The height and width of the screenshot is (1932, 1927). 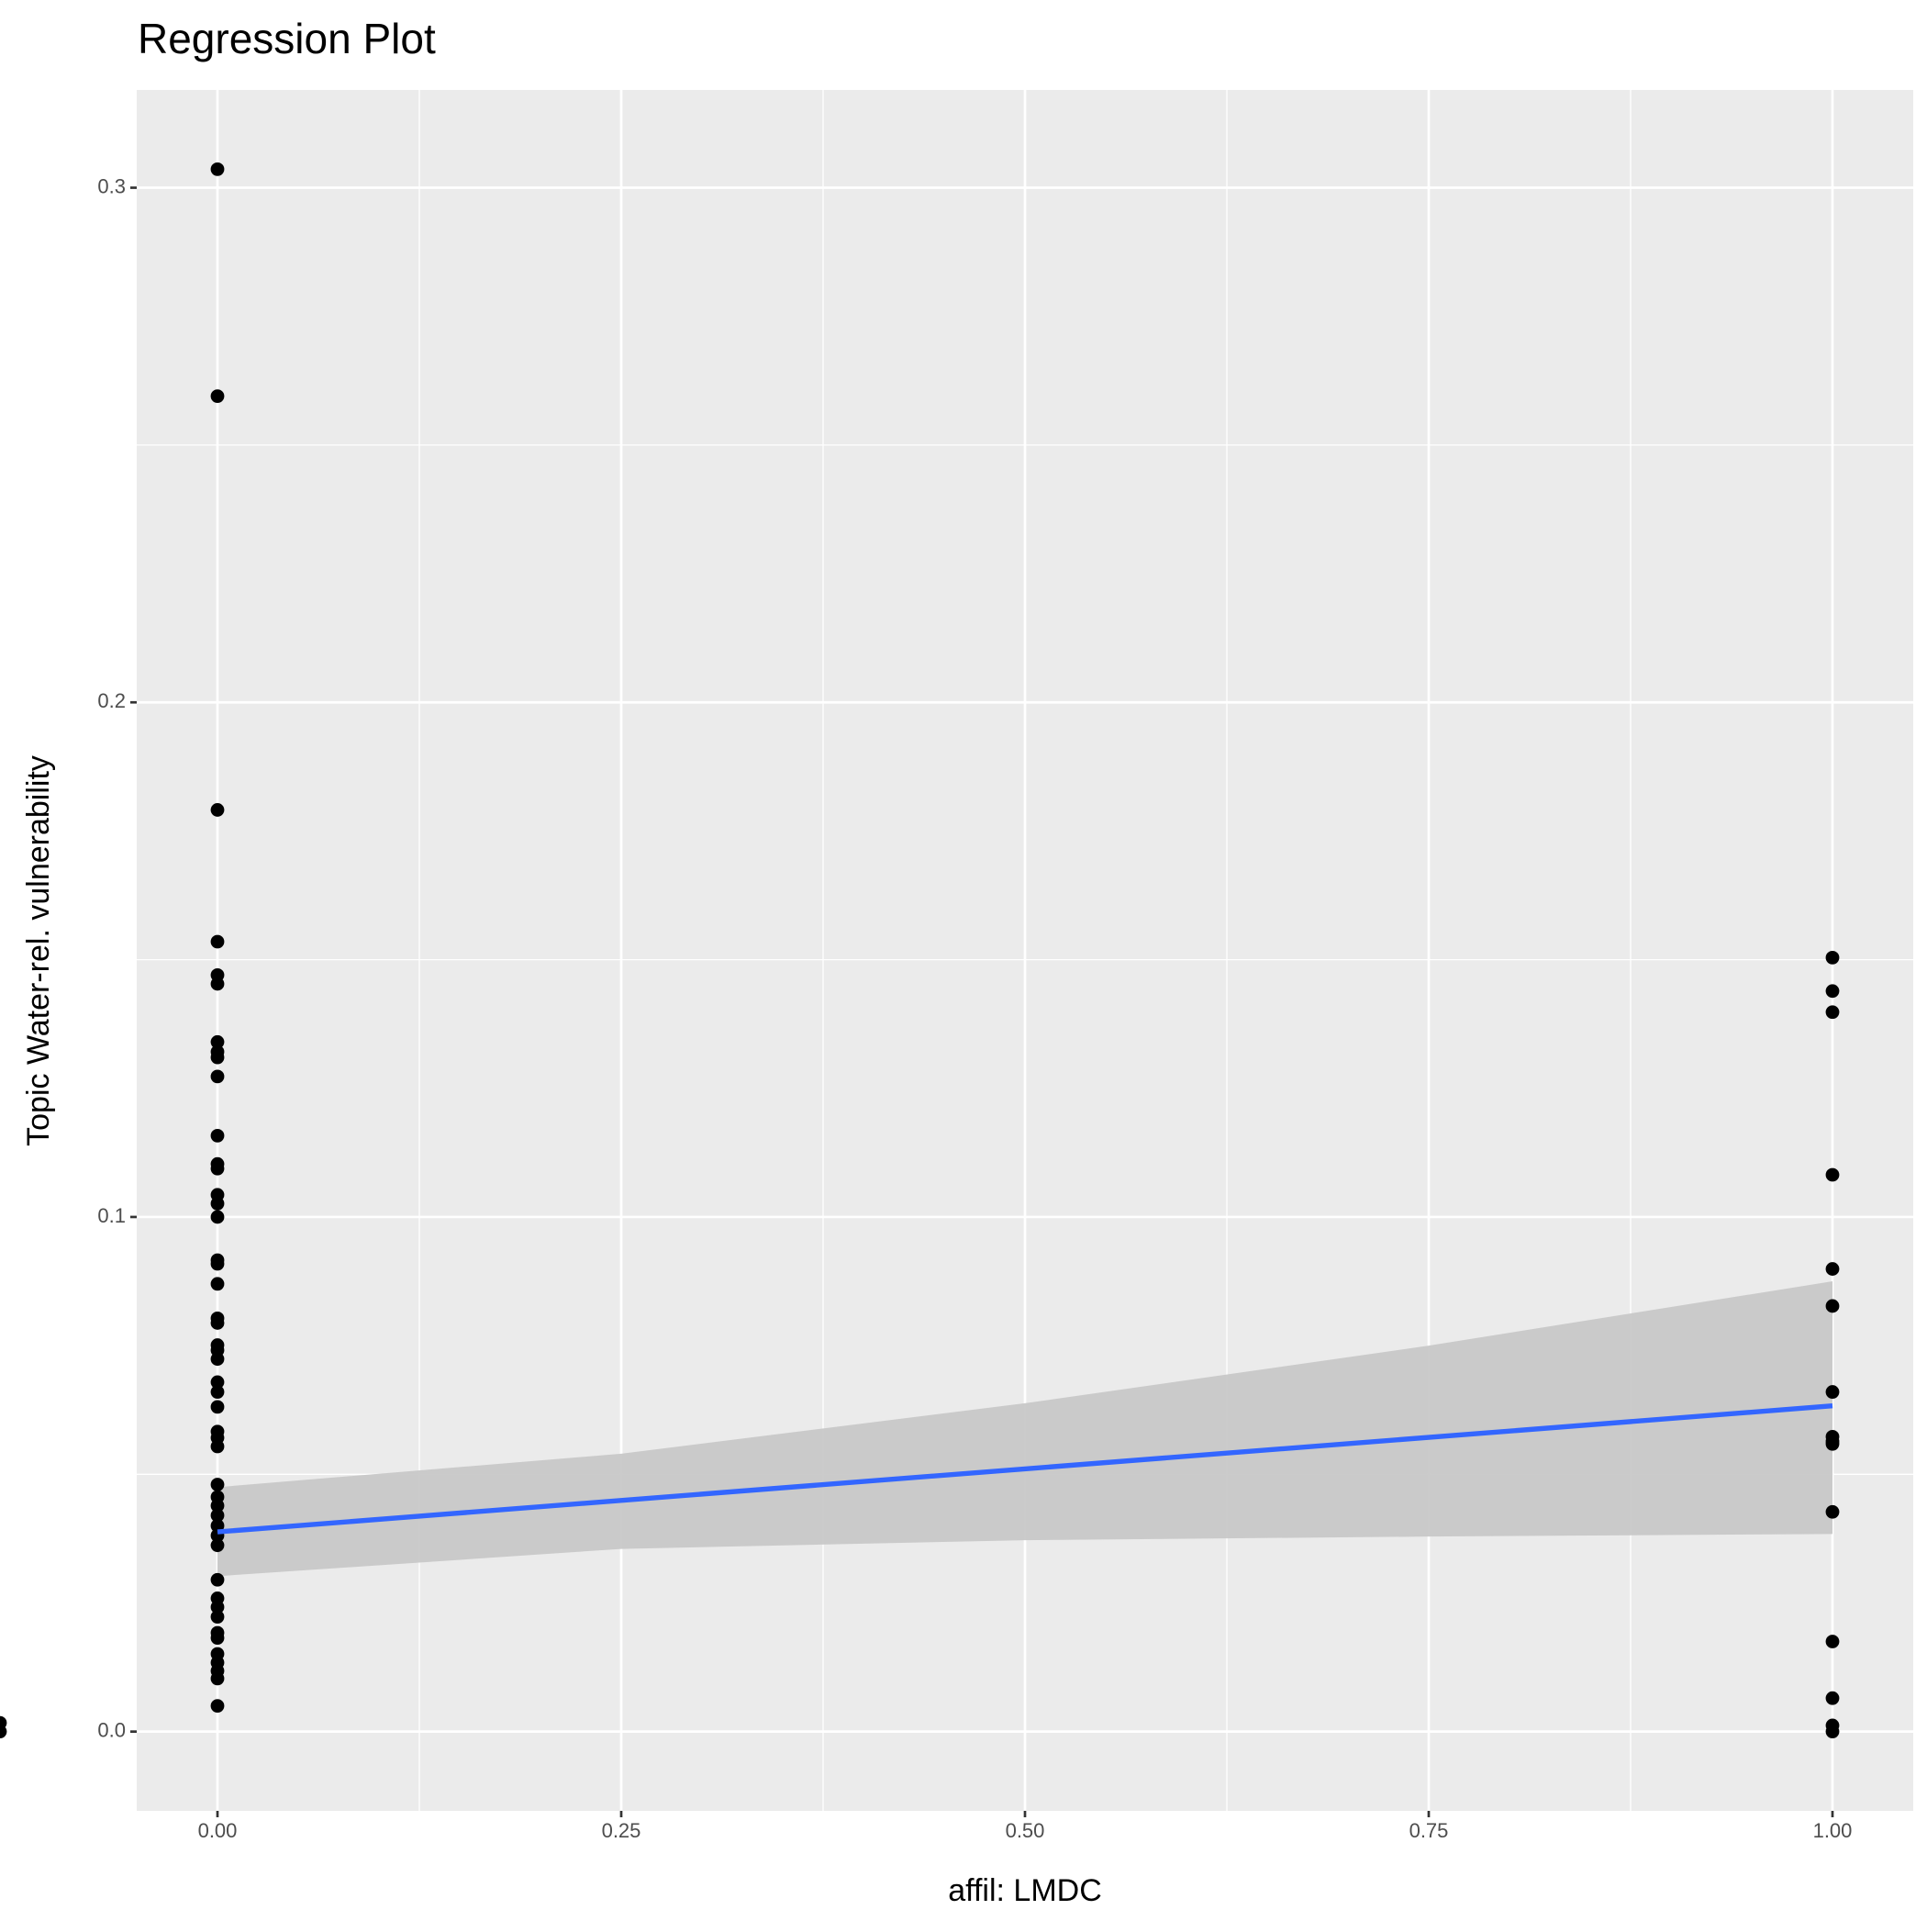 What do you see at coordinates (621, 1830) in the screenshot?
I see `x-tick-label: 0.25` at bounding box center [621, 1830].